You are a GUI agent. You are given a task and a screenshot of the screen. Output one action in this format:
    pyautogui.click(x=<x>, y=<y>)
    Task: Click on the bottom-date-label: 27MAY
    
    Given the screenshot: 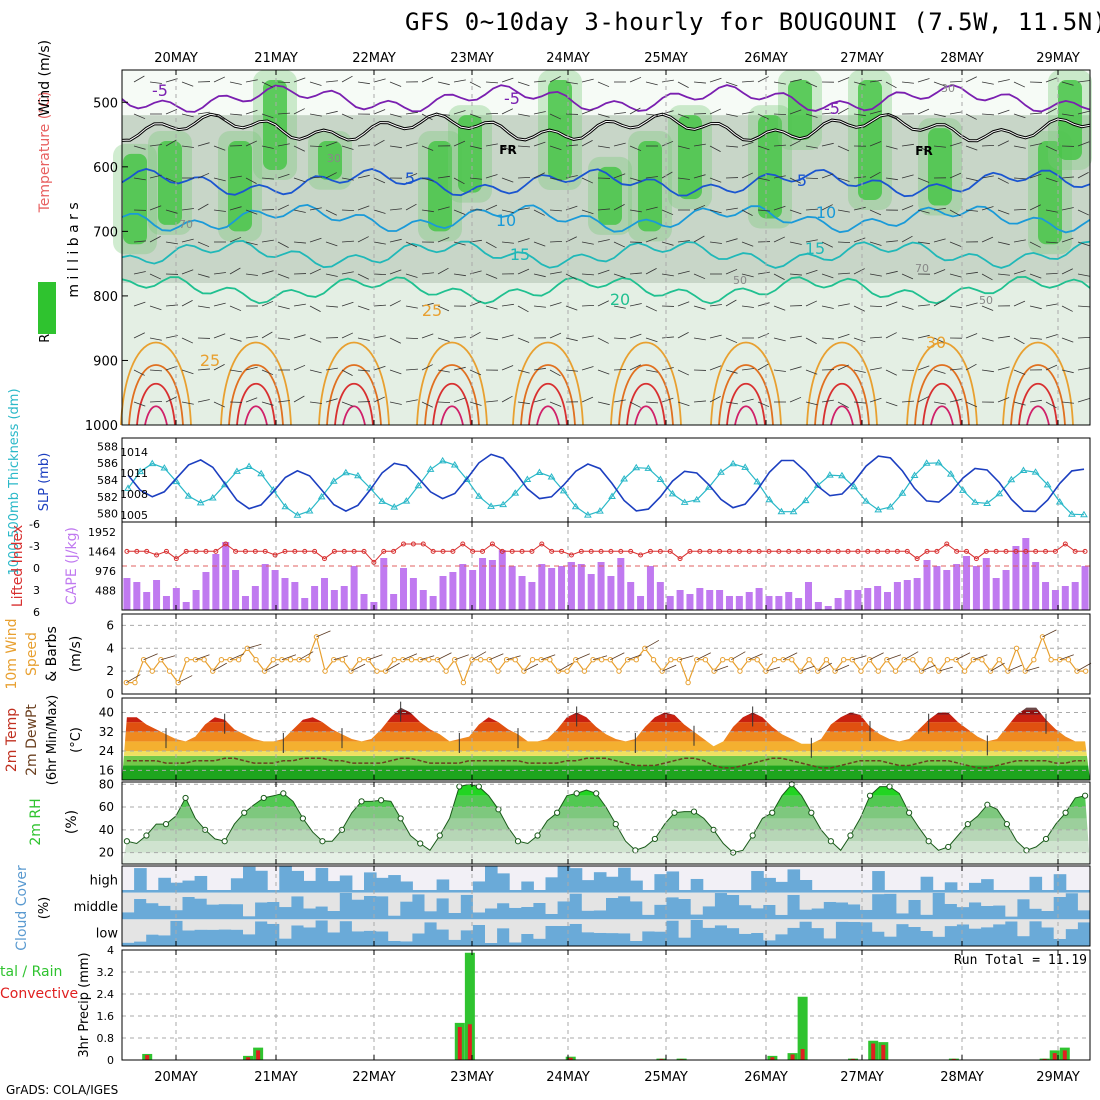 What is the action you would take?
    pyautogui.click(x=862, y=1077)
    